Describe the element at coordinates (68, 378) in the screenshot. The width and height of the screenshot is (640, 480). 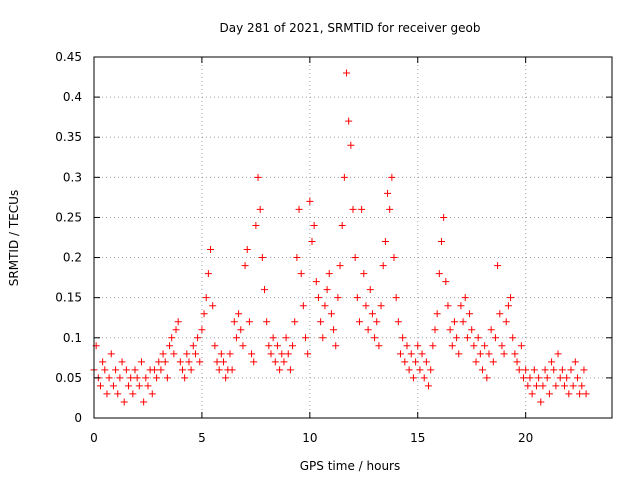
I see `y-tick-label: 0.05` at that location.